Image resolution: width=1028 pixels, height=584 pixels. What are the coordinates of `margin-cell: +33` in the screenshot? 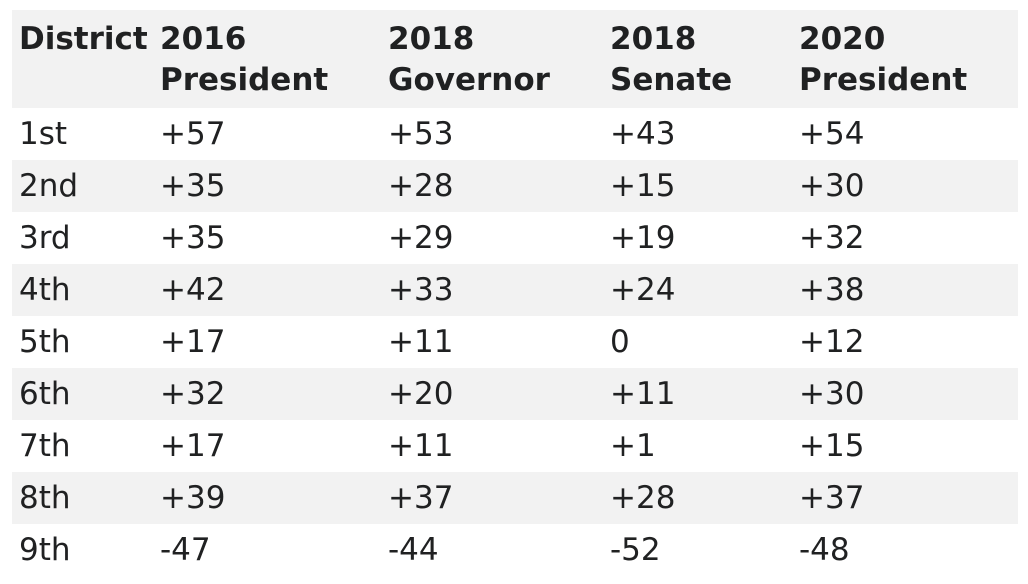 It's located at (492, 290).